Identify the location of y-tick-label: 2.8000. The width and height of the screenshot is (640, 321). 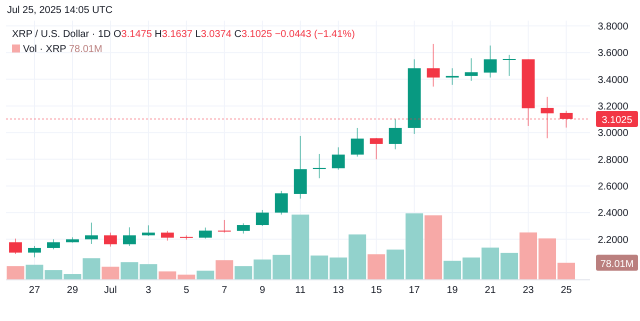
(613, 160).